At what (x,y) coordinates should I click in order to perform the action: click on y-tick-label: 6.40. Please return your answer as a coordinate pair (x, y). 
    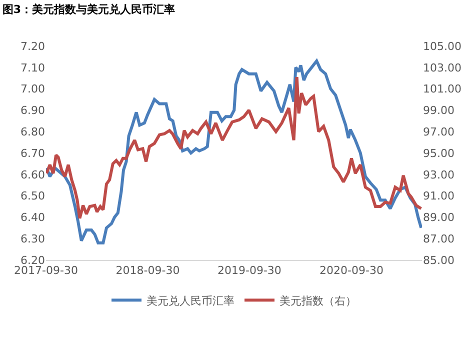
    Looking at the image, I should click on (32, 217).